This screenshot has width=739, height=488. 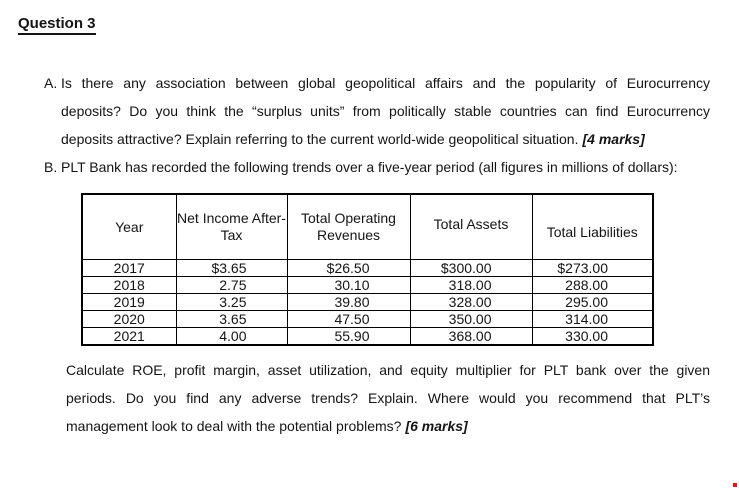 I want to click on table-cell: 2.75, so click(x=231, y=285).